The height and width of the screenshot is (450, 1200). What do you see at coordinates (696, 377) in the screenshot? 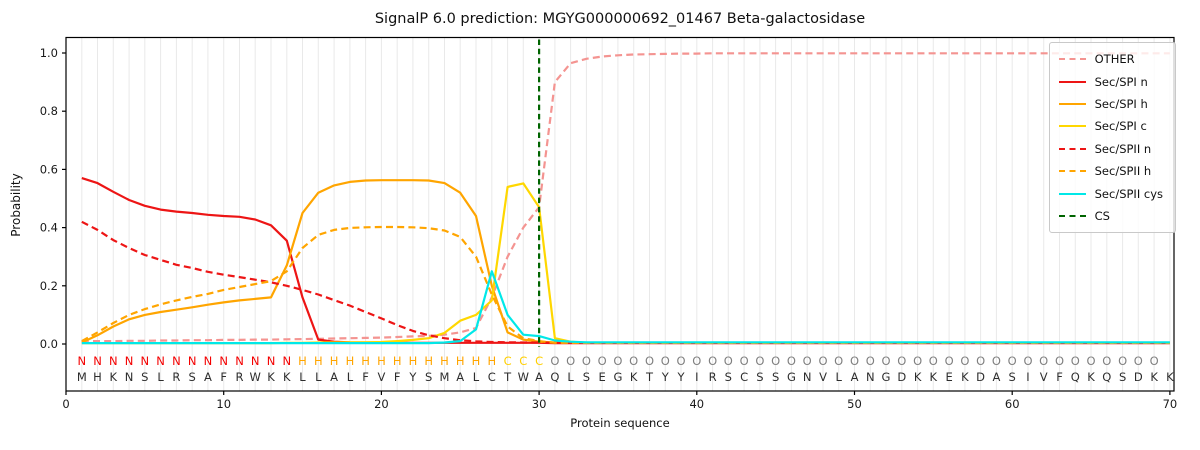
I see `residue-letter: I` at bounding box center [696, 377].